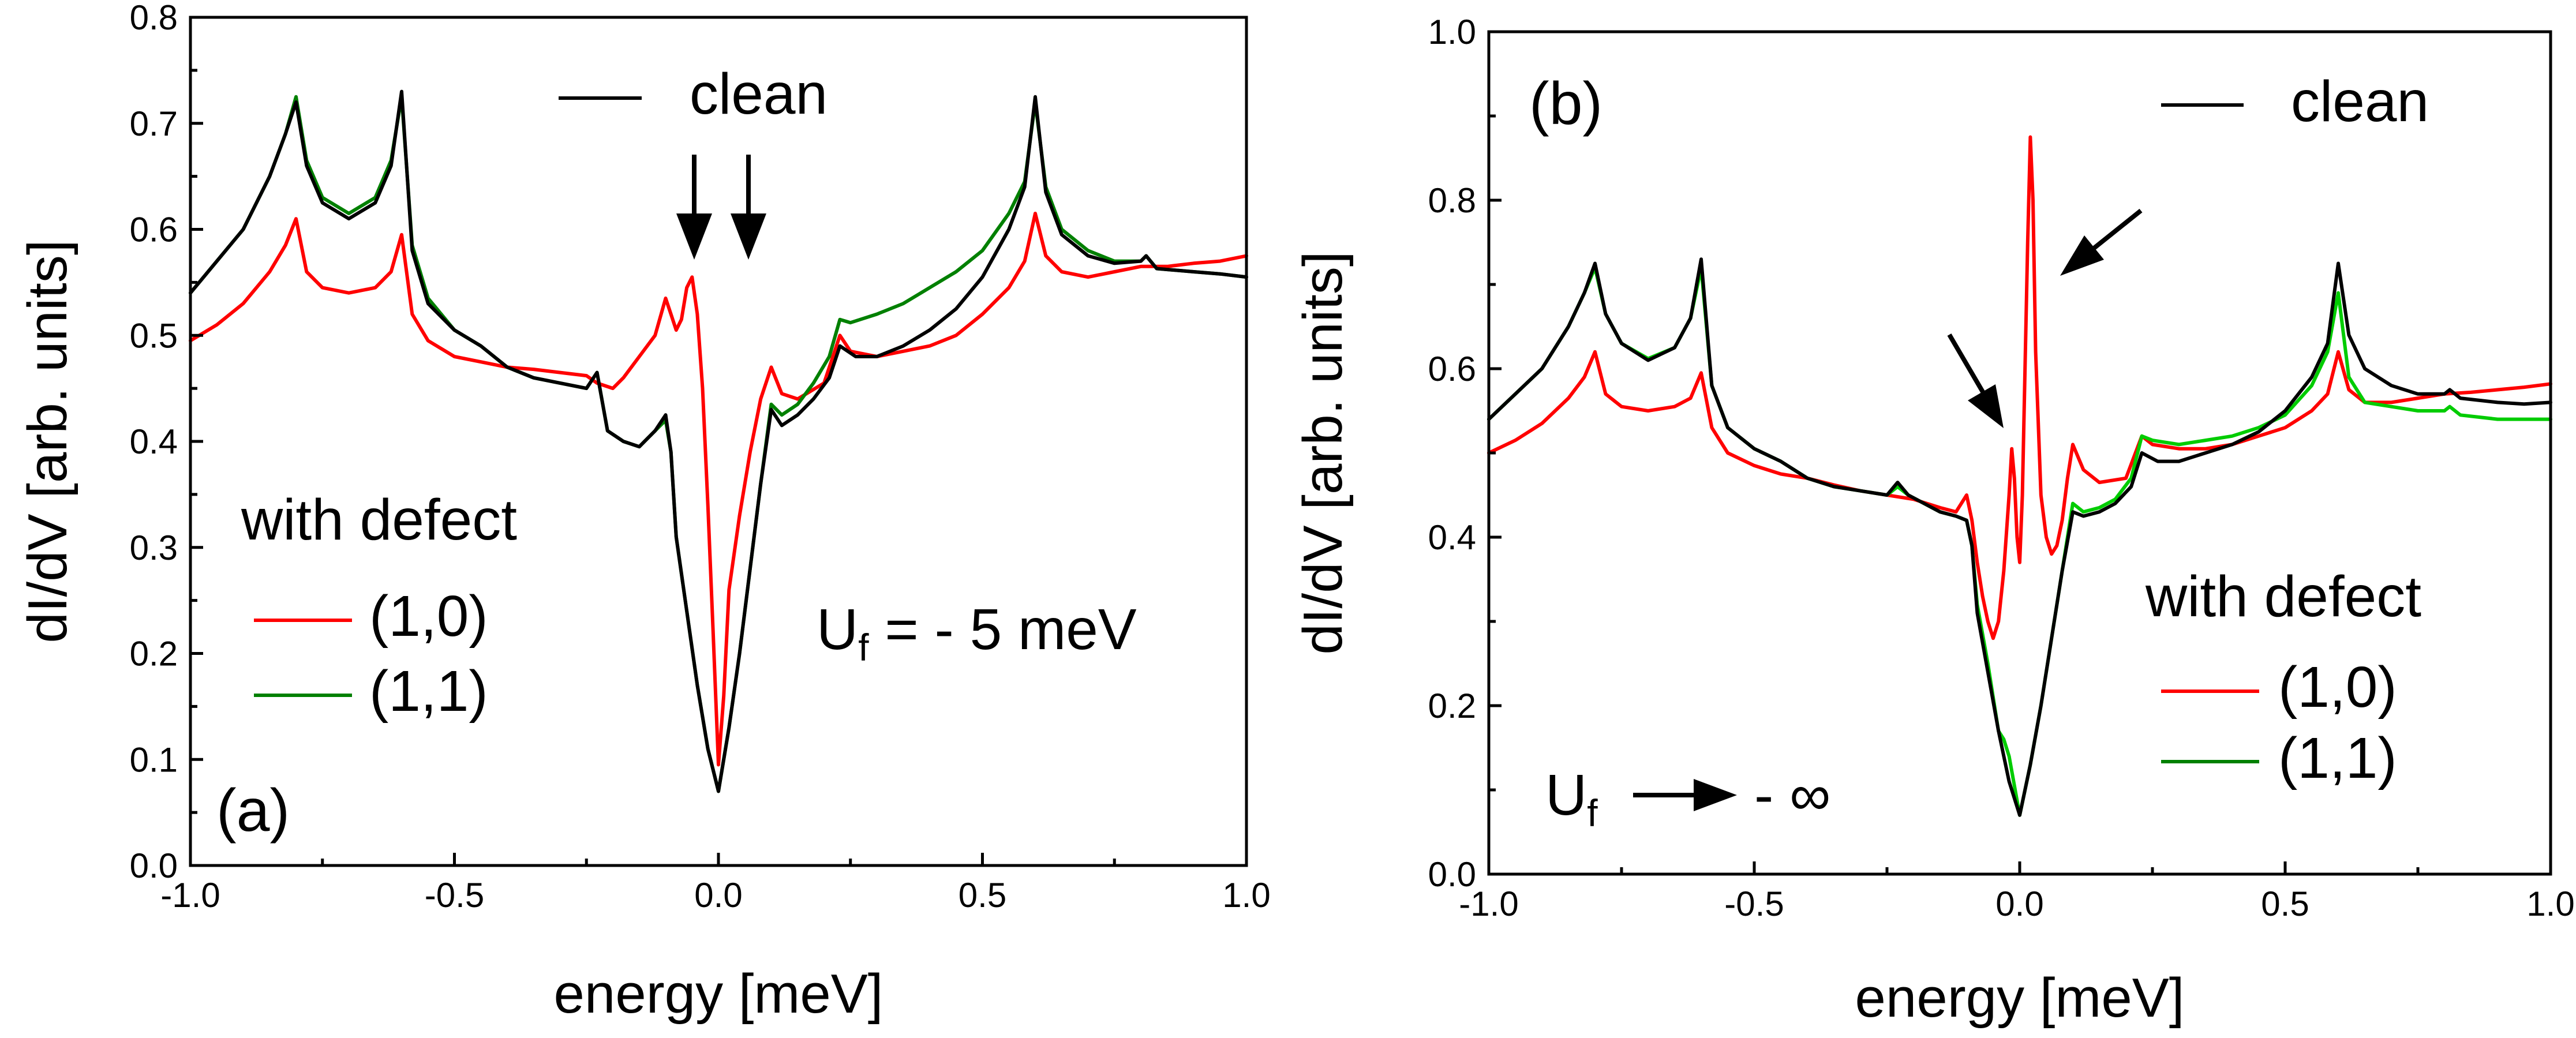 This screenshot has height=1038, width=2576. Describe the element at coordinates (864, 647) in the screenshot. I see `panel-a-annotation-sub: f` at that location.